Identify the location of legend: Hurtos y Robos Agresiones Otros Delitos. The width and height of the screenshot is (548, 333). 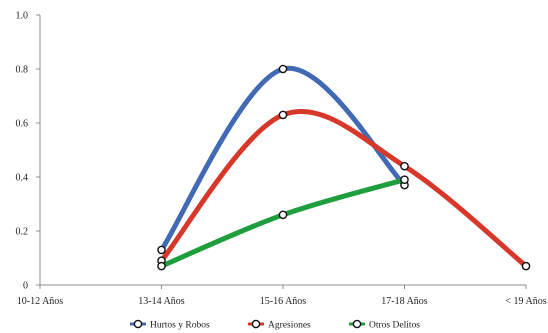
(275, 325).